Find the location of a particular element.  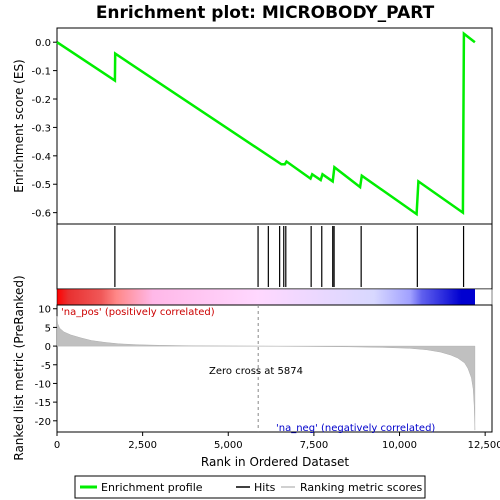

x-tick-label: 5,000 is located at coordinates (228, 445).